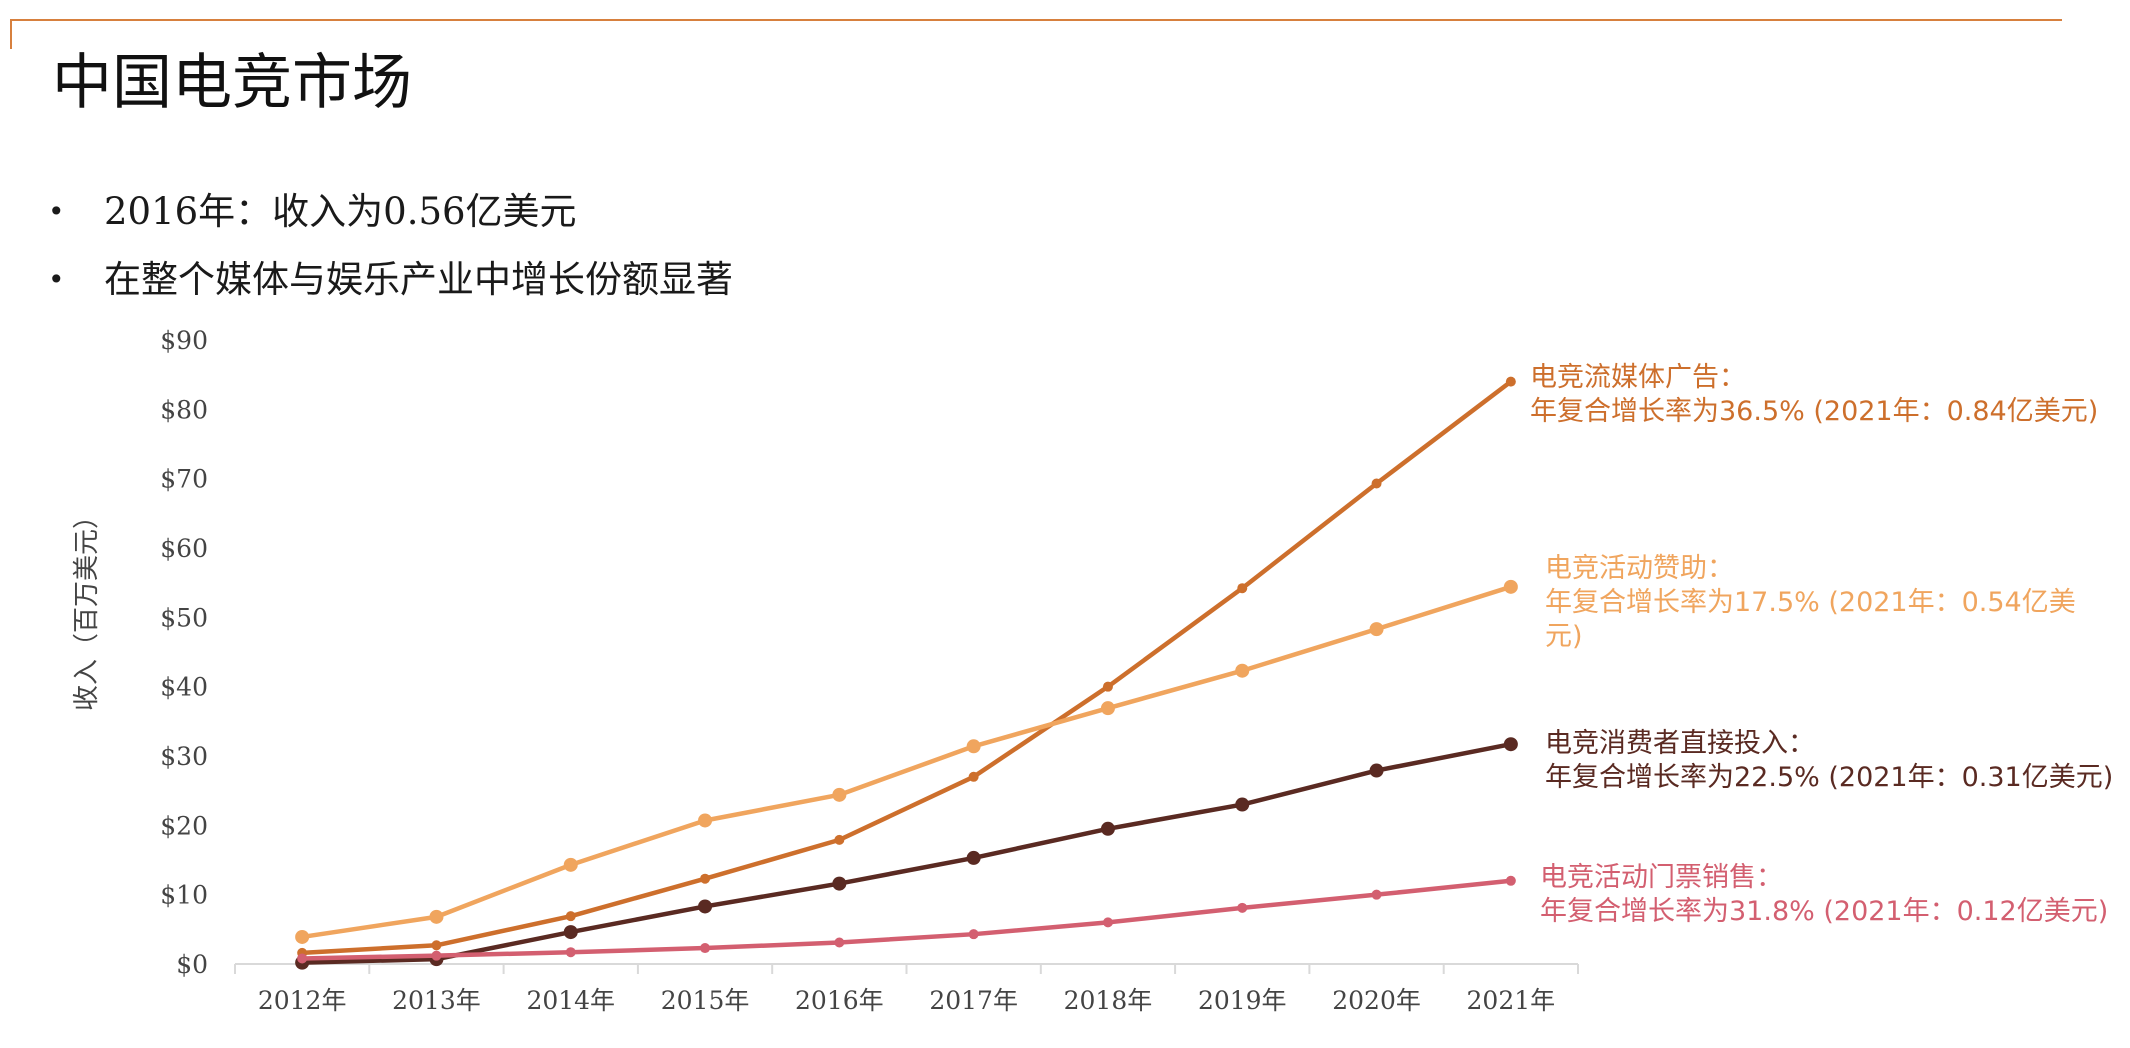 The width and height of the screenshot is (2130, 1048). Describe the element at coordinates (184, 479) in the screenshot. I see `y-tick-label: $70` at that location.